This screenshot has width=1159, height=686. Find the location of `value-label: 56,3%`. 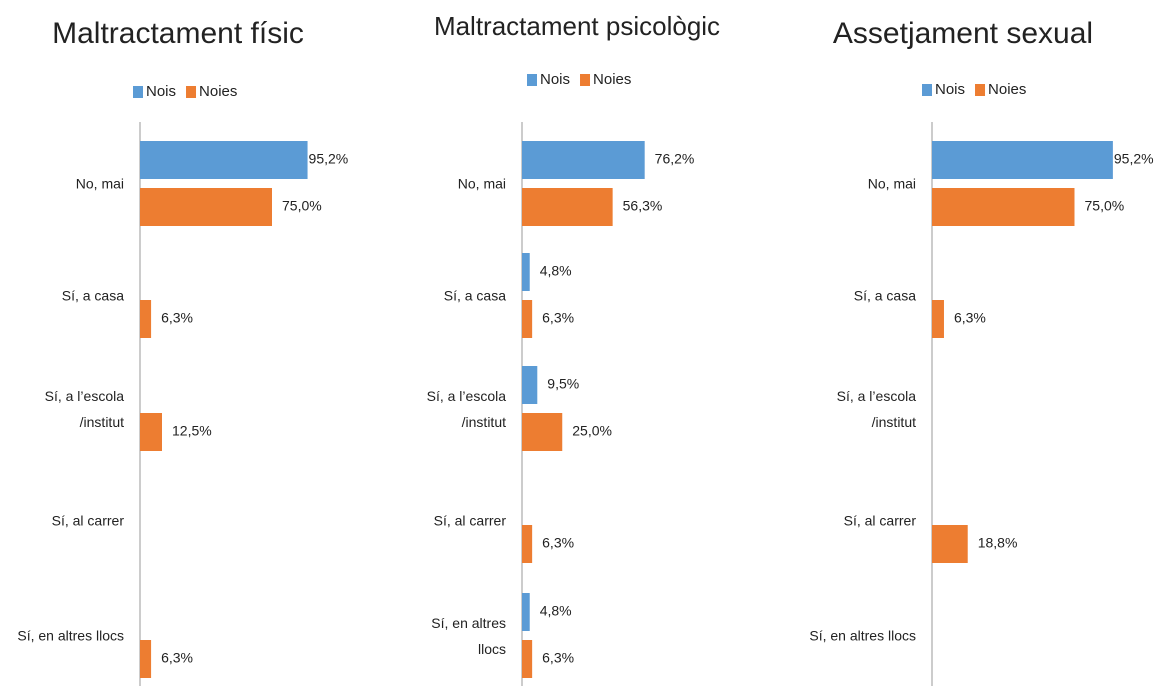

value-label: 56,3% is located at coordinates (643, 206).